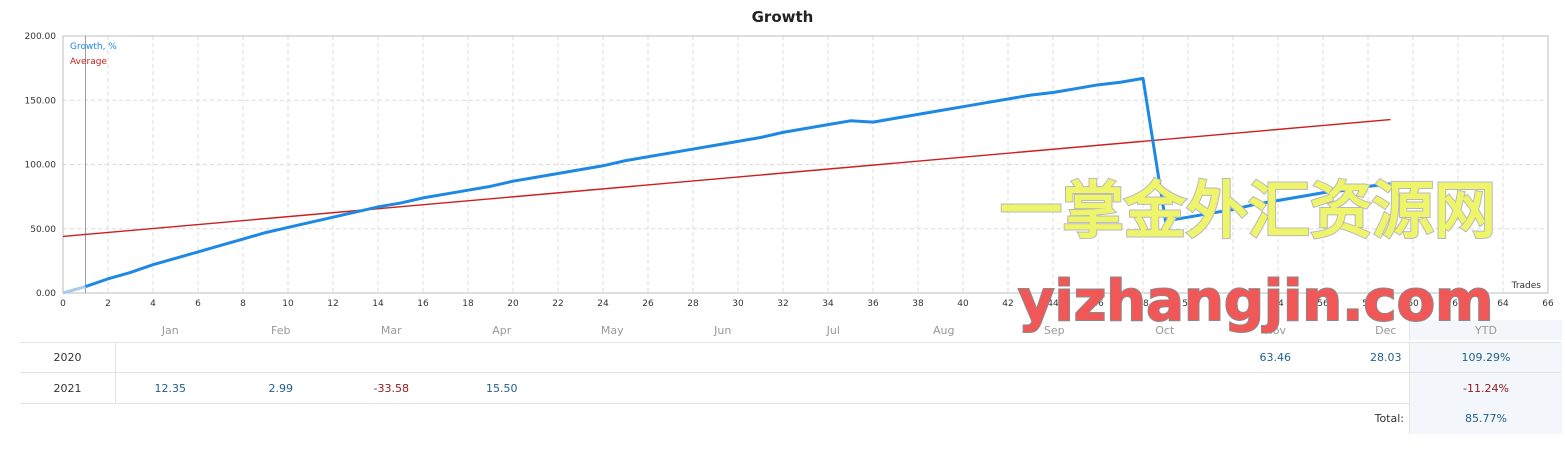  What do you see at coordinates (198, 304) in the screenshot?
I see `x-tick-label: 6` at bounding box center [198, 304].